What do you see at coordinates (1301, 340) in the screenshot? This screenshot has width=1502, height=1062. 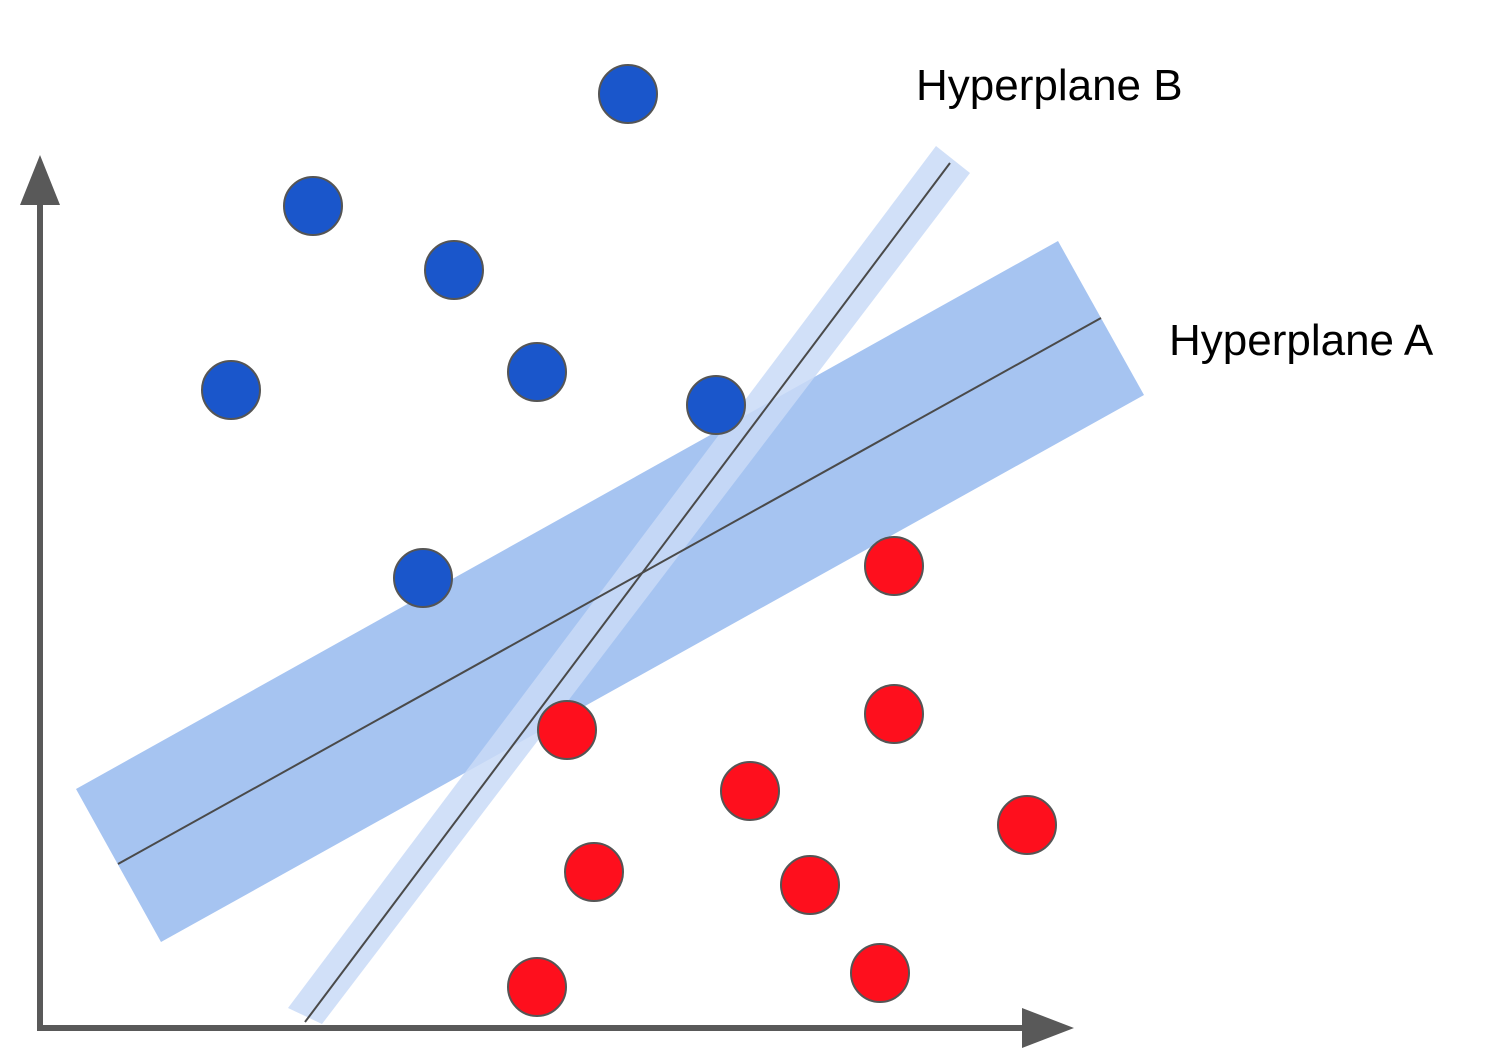 I see `hyperplane-a-label: Hyperplane A` at bounding box center [1301, 340].